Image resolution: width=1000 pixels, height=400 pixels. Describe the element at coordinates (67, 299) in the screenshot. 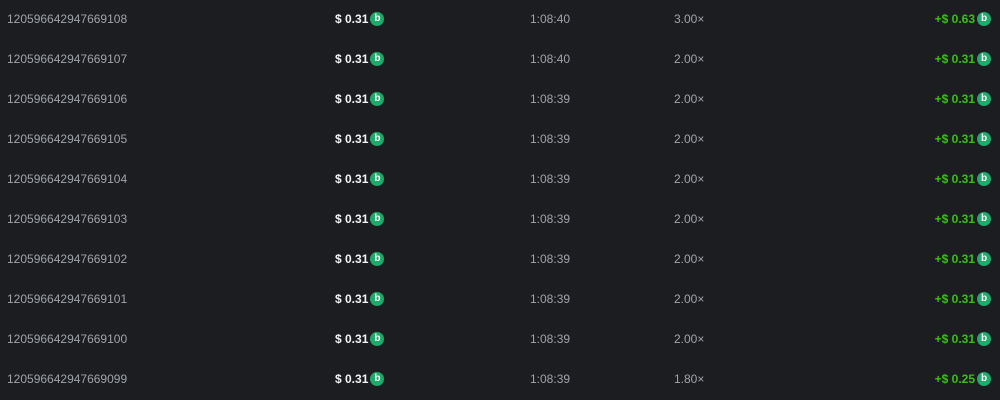

I see `bet-id: 120596642947669101` at that location.